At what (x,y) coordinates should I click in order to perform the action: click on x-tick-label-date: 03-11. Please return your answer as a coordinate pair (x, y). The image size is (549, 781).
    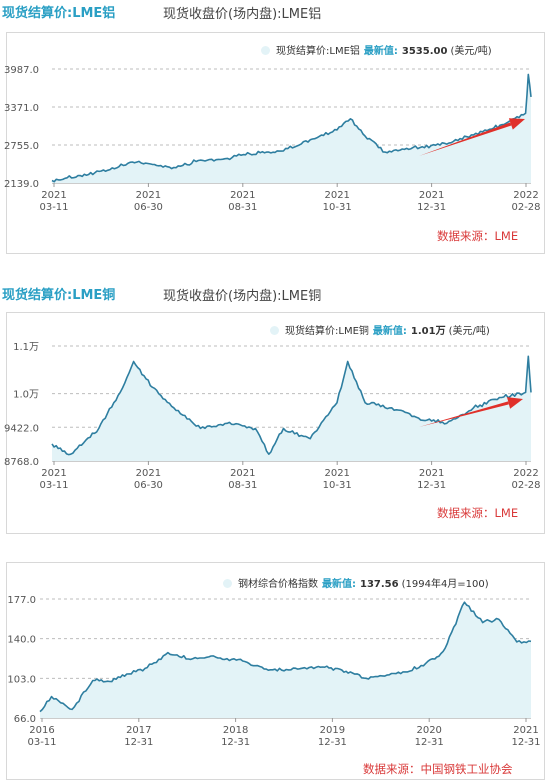
    Looking at the image, I should click on (41, 742).